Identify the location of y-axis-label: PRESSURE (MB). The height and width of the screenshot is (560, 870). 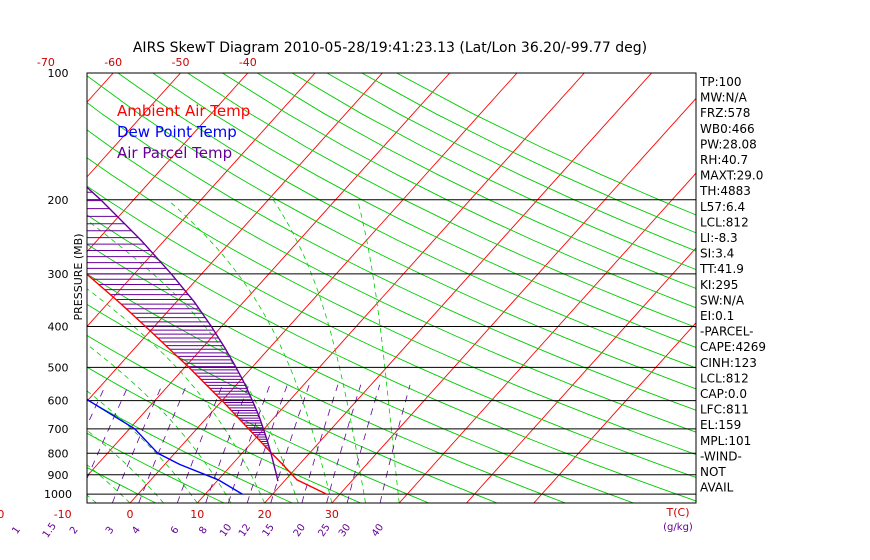
(78, 277).